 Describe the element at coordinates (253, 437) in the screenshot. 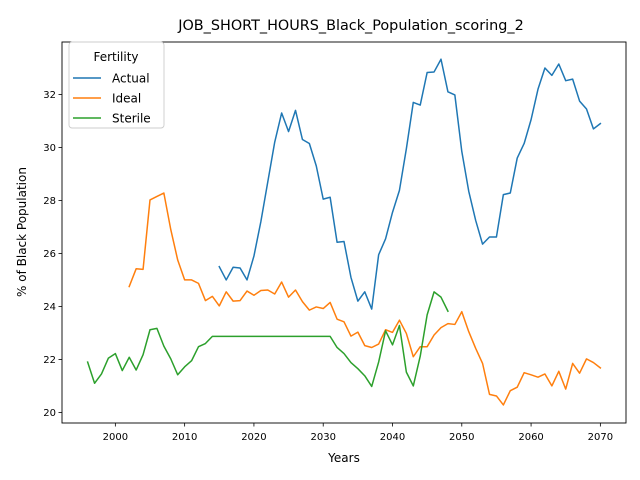

I see `x-tick-label: 2020` at that location.